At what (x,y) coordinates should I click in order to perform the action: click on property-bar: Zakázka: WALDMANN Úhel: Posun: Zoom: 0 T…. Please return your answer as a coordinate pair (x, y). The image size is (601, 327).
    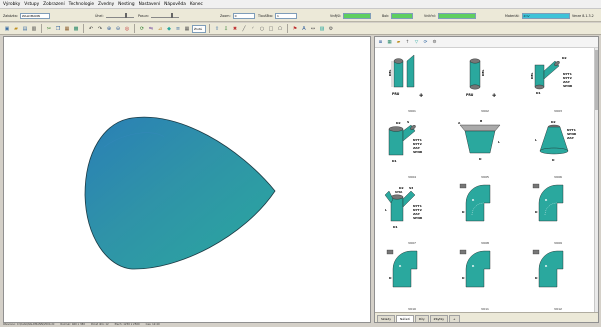
    Looking at the image, I should click on (300, 15).